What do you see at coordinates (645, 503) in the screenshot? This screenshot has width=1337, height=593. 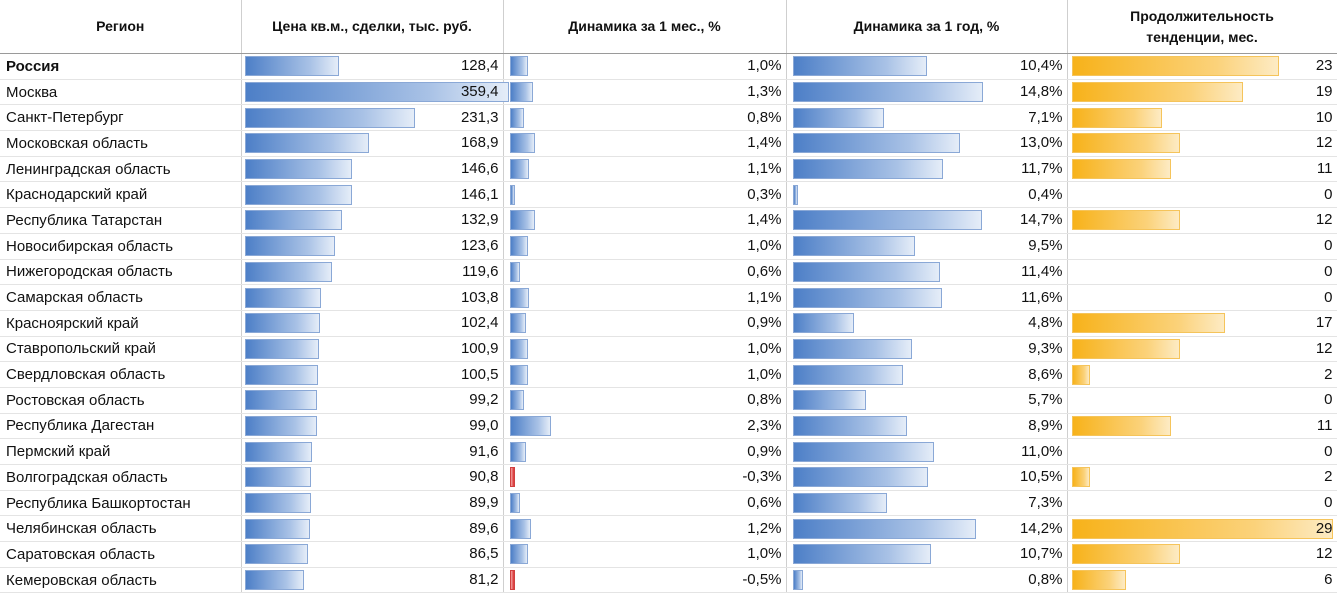 I see `month-cell: 0,6%` at bounding box center [645, 503].